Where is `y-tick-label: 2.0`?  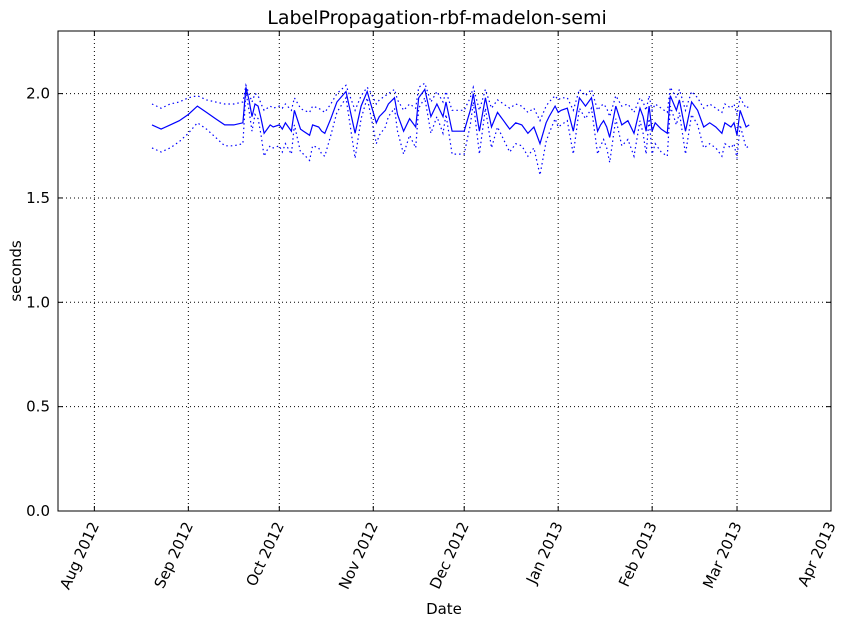 y-tick-label: 2.0 is located at coordinates (38, 94).